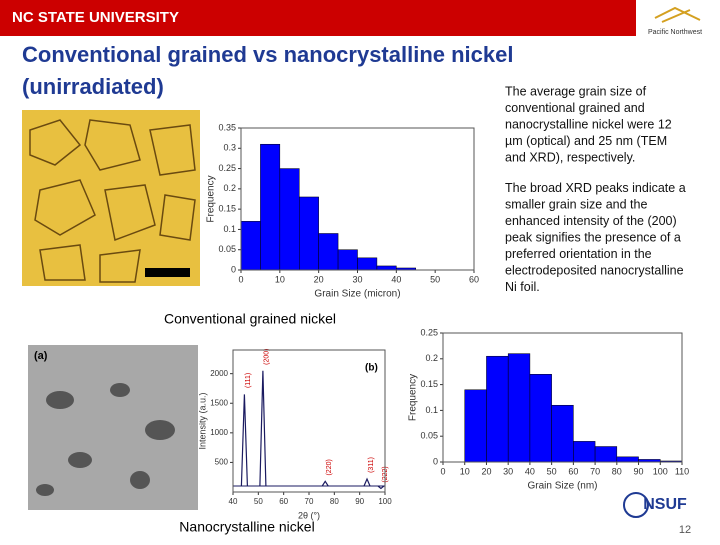 This screenshot has width=720, height=545. I want to click on y-tick-label: 0.35, so click(227, 127).